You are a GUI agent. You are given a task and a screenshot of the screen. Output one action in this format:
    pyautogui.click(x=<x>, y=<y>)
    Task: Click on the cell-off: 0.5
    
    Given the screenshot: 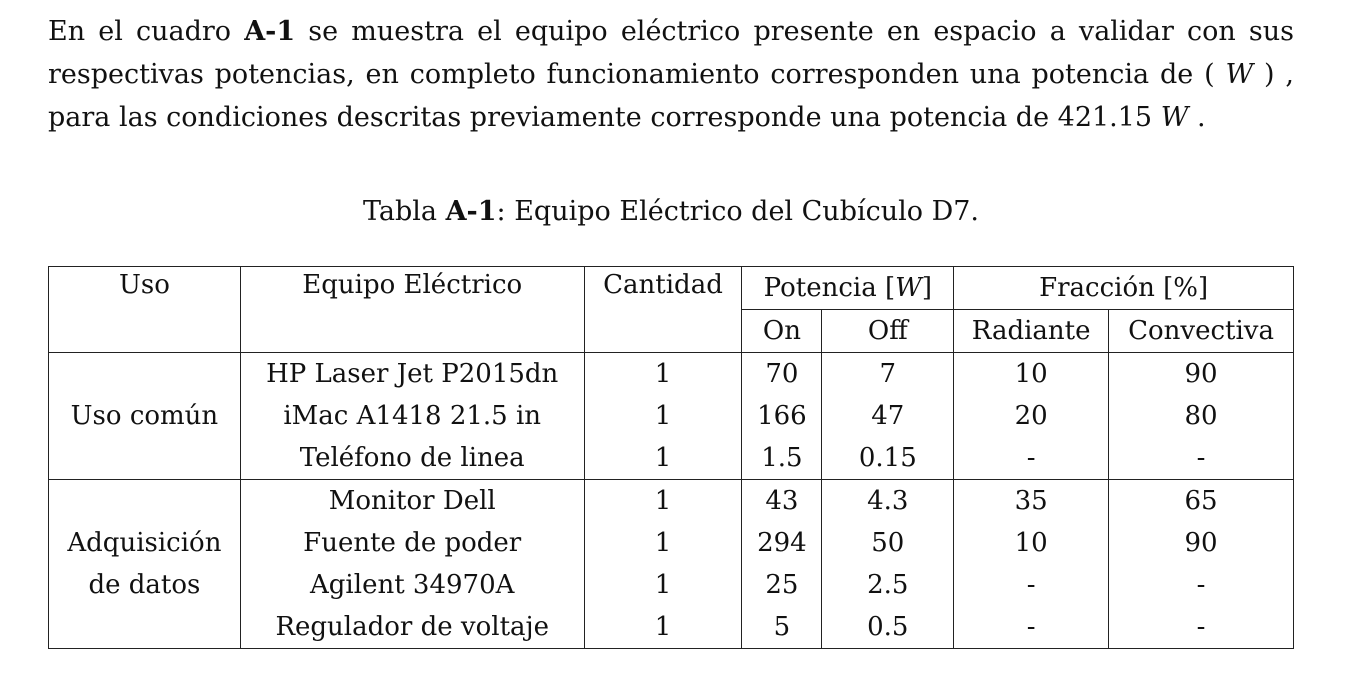 What is the action you would take?
    pyautogui.click(x=888, y=627)
    